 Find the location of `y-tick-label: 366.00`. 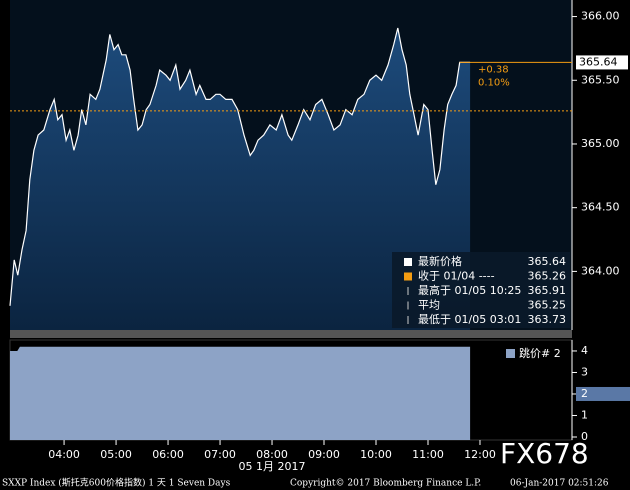

y-tick-label: 366.00 is located at coordinates (600, 16).